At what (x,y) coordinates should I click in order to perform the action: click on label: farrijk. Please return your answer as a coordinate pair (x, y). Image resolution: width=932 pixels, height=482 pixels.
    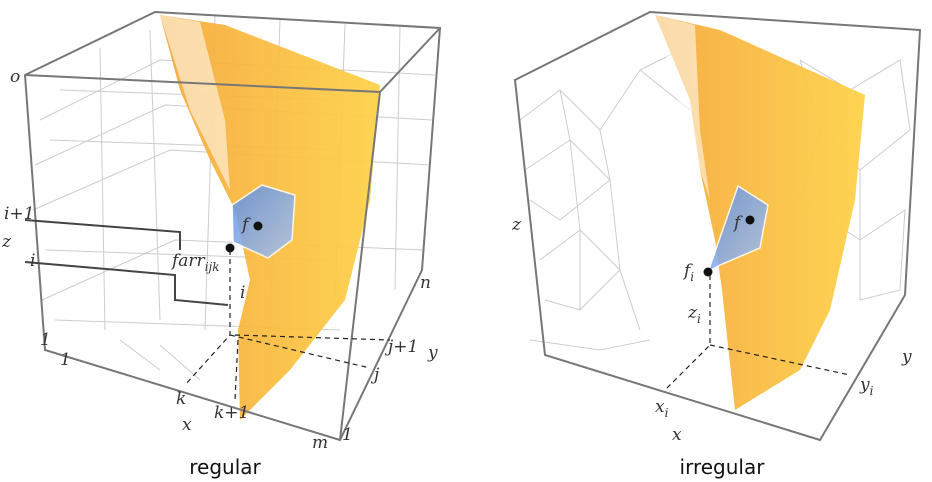
    Looking at the image, I should click on (195, 262).